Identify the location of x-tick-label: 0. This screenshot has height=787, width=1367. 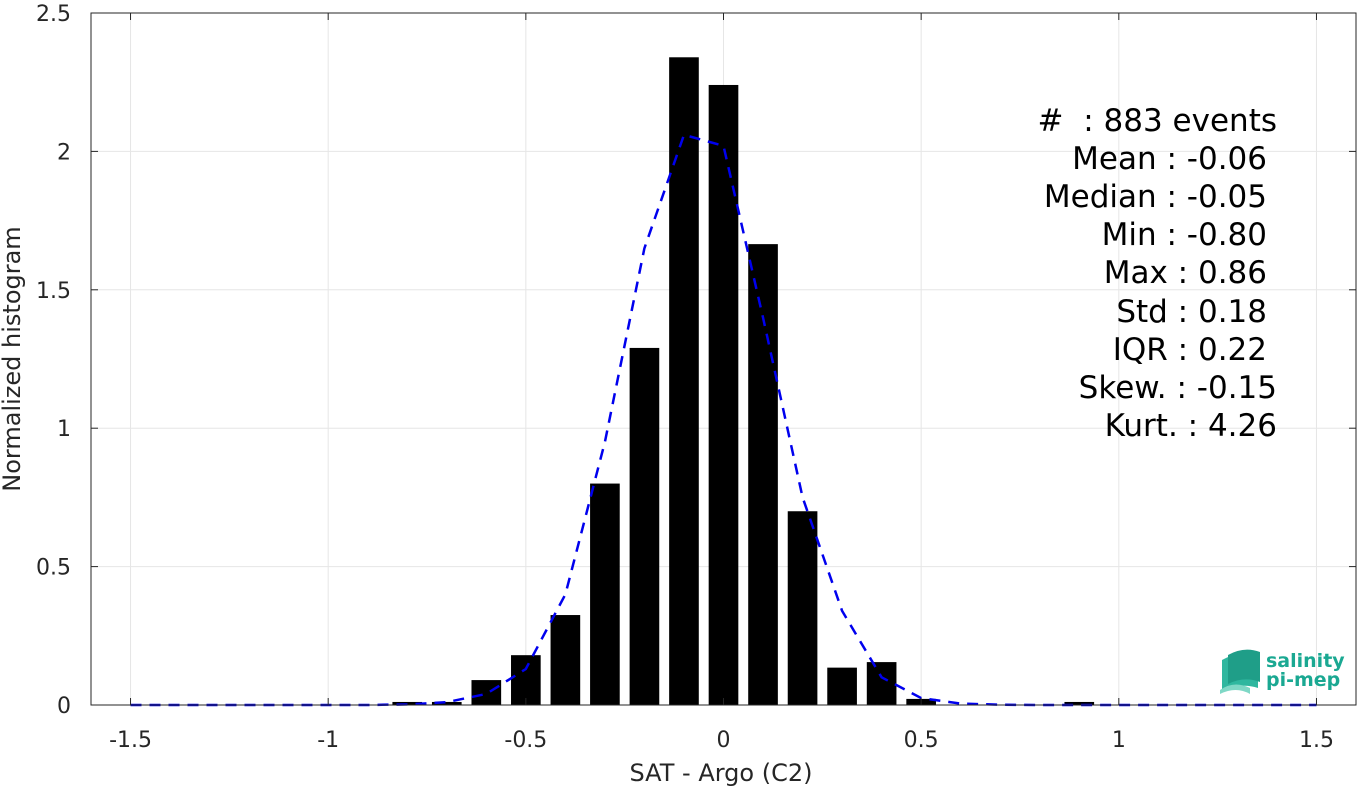
(724, 740).